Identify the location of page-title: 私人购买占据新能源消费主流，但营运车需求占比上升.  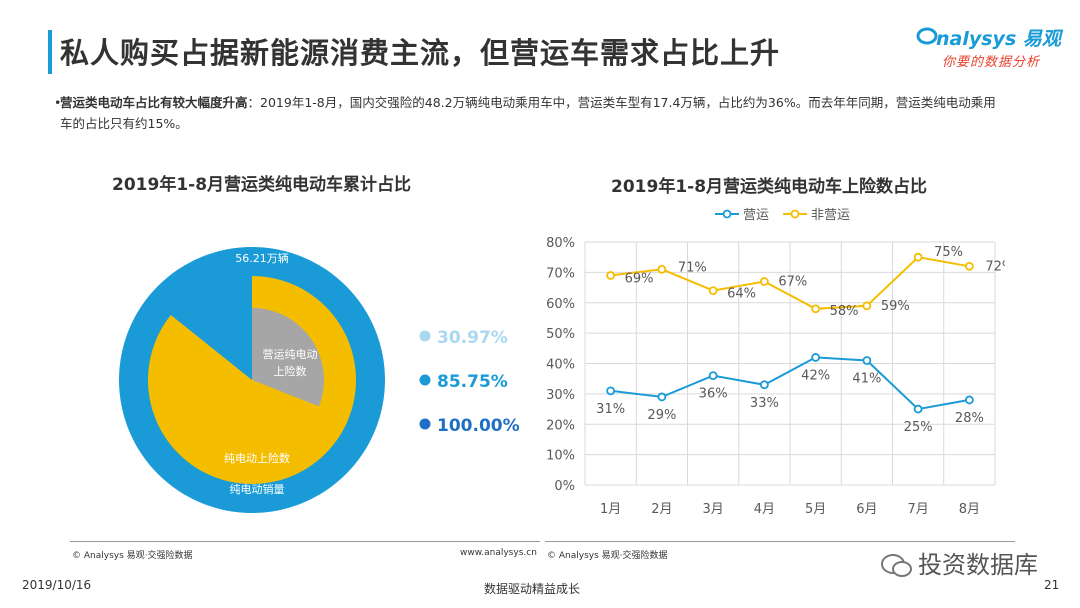
(420, 53).